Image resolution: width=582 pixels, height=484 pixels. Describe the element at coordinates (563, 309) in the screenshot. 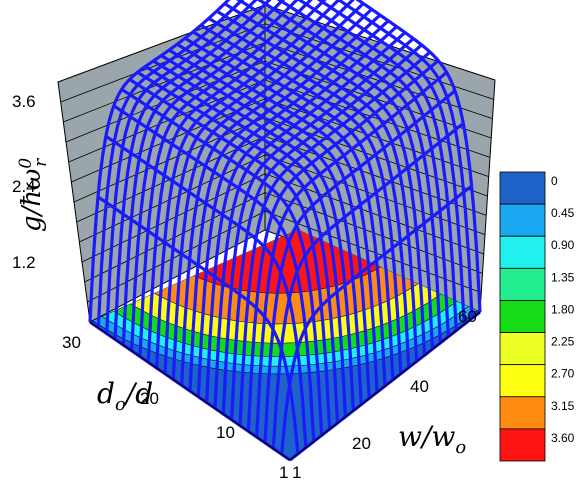

I see `colorbar-label: 1.80` at that location.